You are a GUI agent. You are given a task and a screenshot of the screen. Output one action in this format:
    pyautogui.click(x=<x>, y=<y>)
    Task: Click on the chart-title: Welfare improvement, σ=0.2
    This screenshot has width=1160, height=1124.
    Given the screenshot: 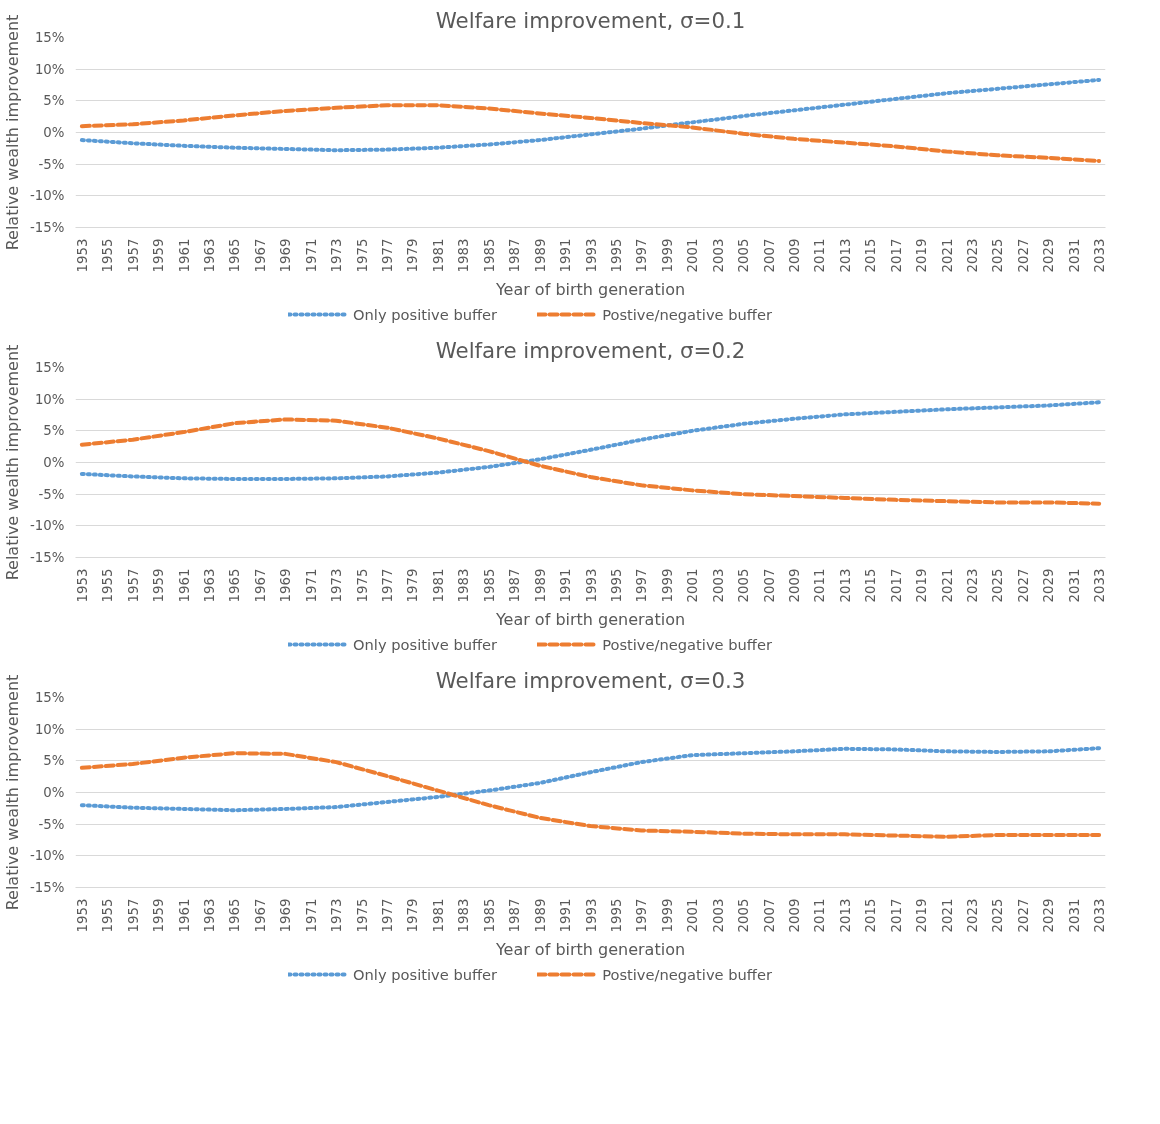 What is the action you would take?
    pyautogui.click(x=590, y=350)
    